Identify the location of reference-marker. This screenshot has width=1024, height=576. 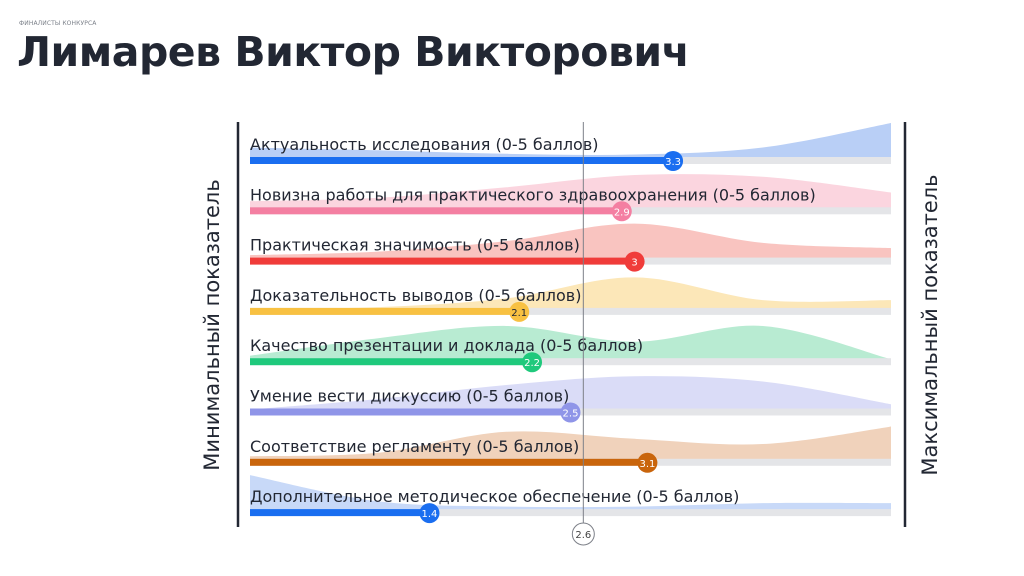
(583, 534).